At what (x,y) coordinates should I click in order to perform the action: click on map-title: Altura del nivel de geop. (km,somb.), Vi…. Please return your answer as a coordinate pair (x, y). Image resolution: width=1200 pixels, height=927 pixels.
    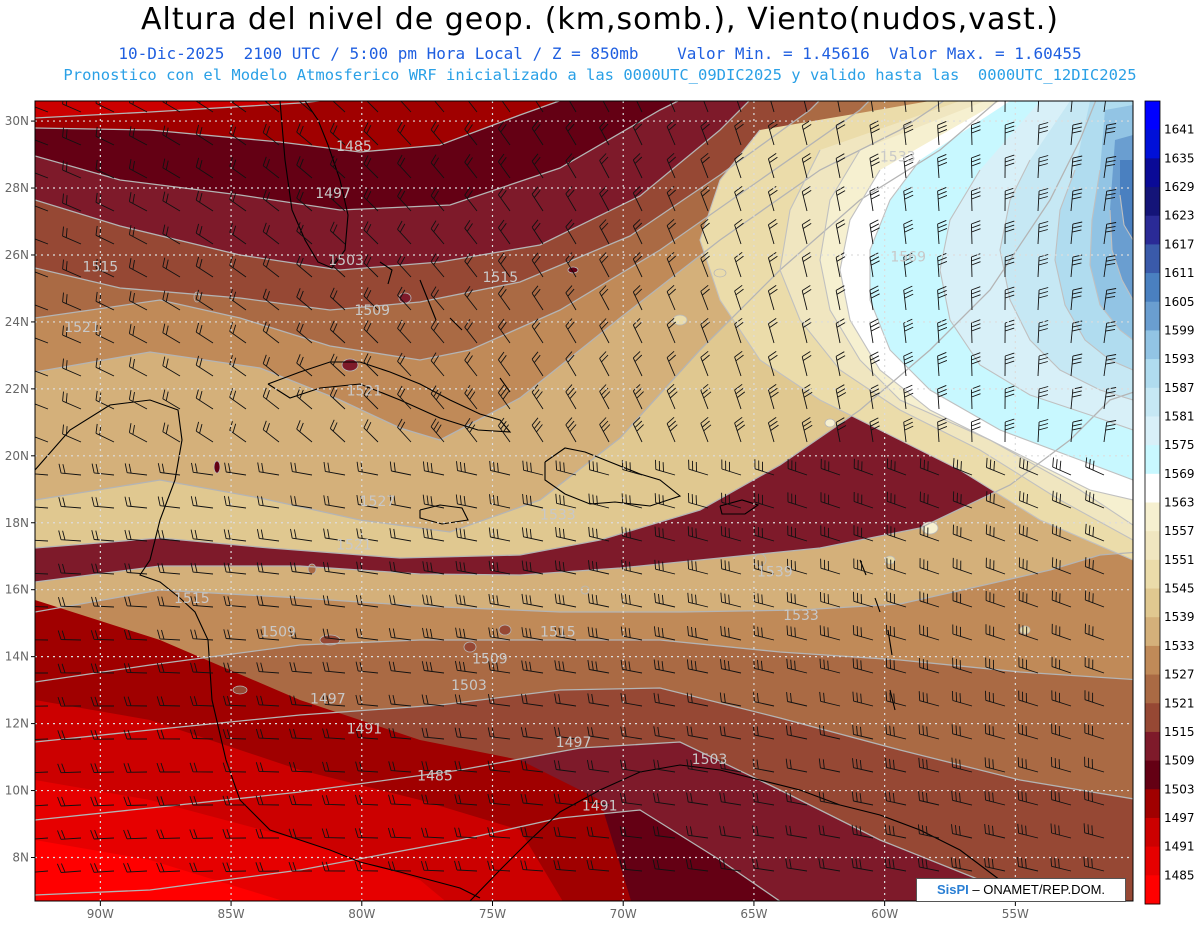
    Looking at the image, I should click on (600, 19).